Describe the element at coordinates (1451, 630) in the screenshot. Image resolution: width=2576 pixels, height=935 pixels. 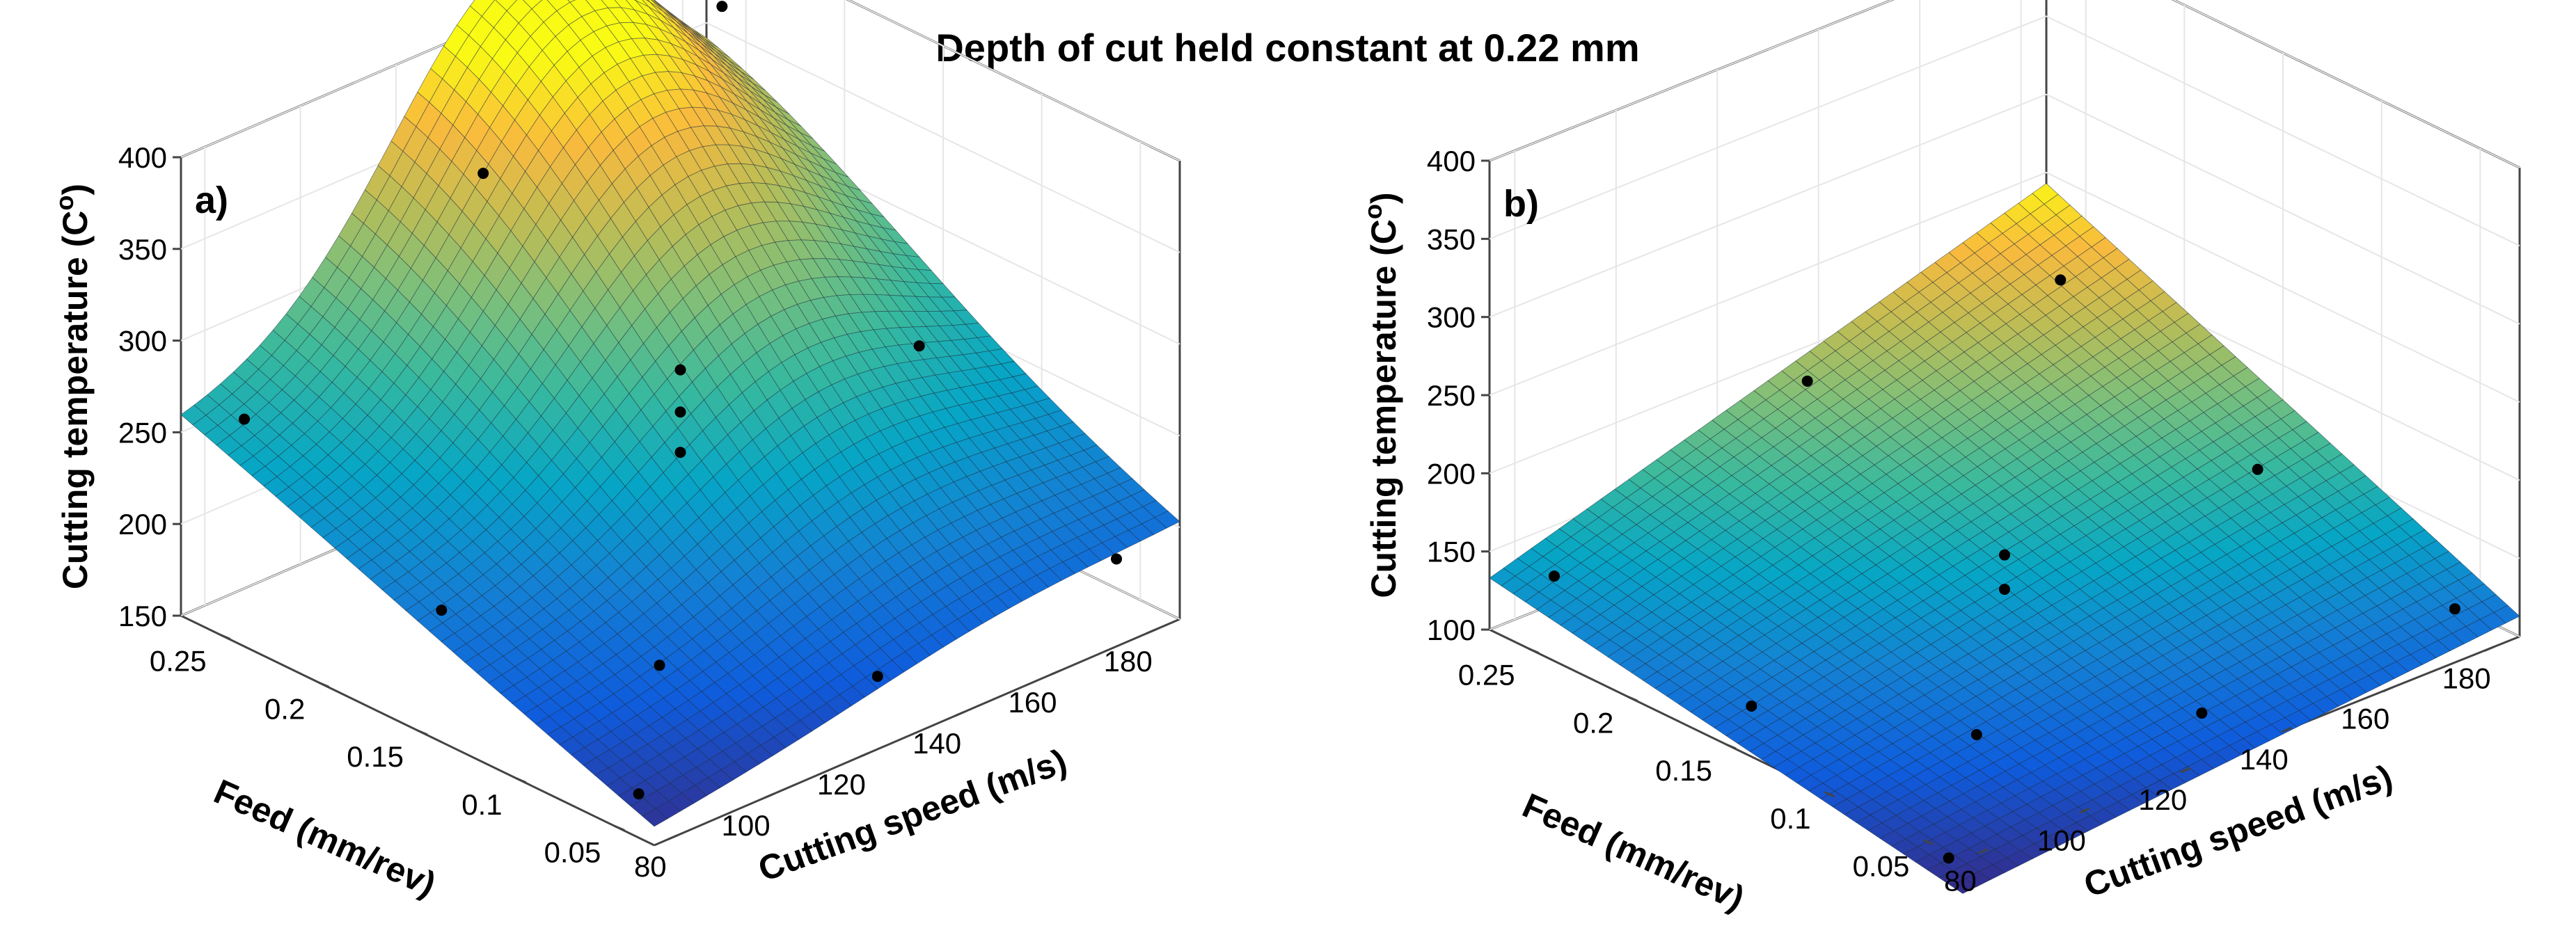
I see `z-tick-label: 100` at that location.